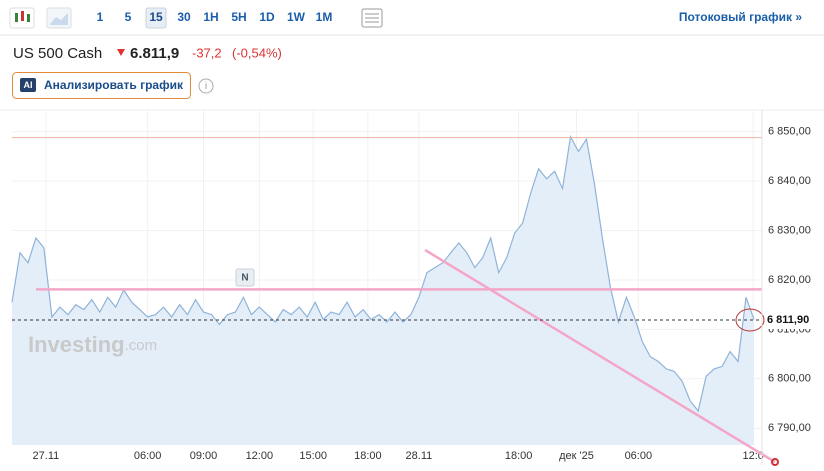  I want to click on quote-change: -37,2, so click(207, 52).